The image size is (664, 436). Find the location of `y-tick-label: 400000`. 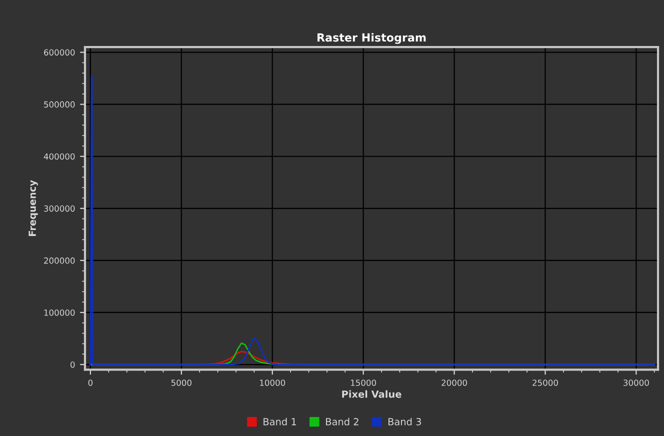

y-tick-label: 400000 is located at coordinates (59, 156).